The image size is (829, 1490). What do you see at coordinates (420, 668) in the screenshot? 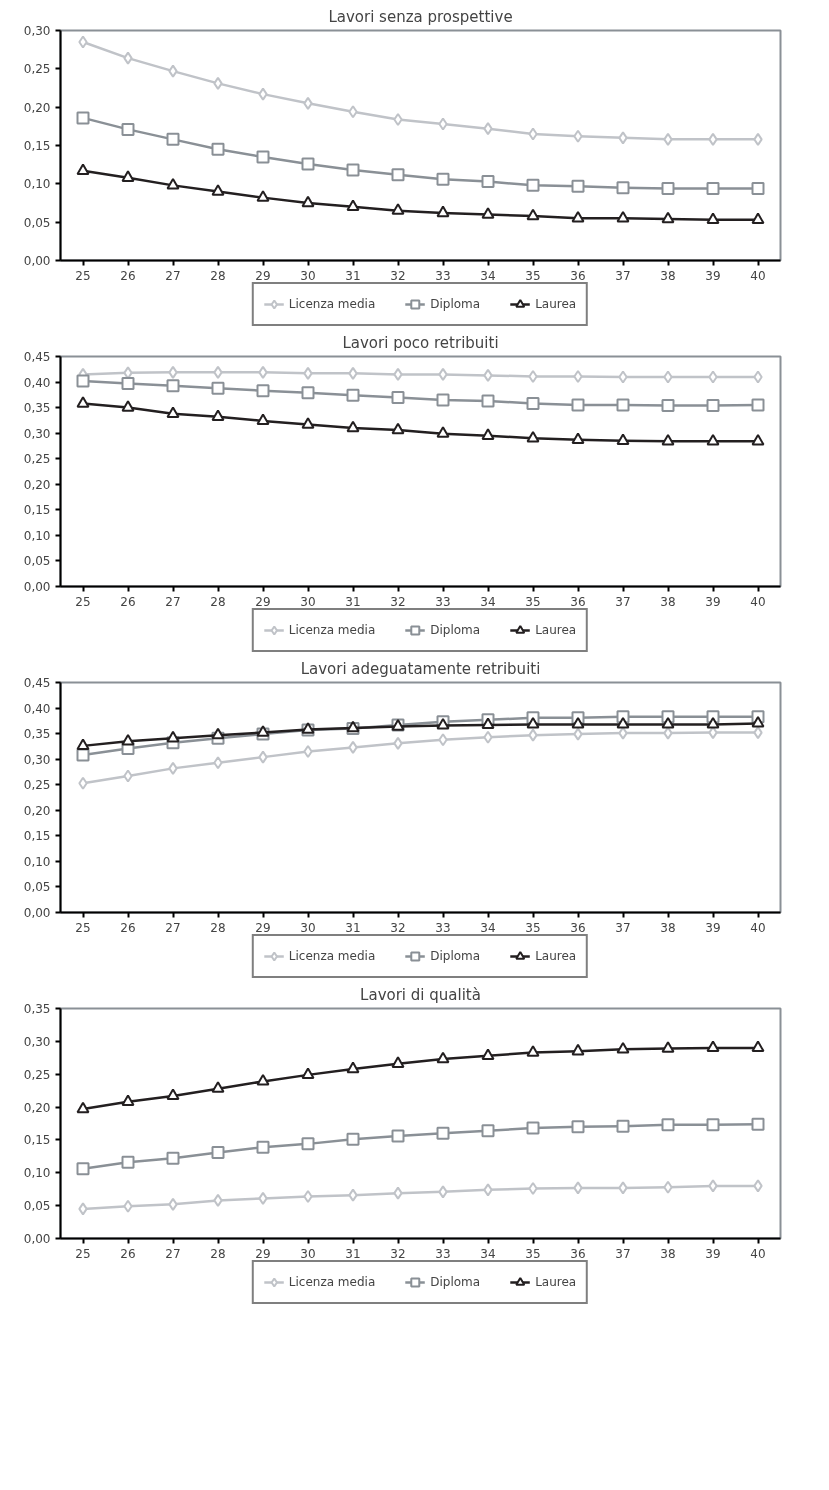
I see `chart-title: Lavori adeguatamente retribuiti` at bounding box center [420, 668].